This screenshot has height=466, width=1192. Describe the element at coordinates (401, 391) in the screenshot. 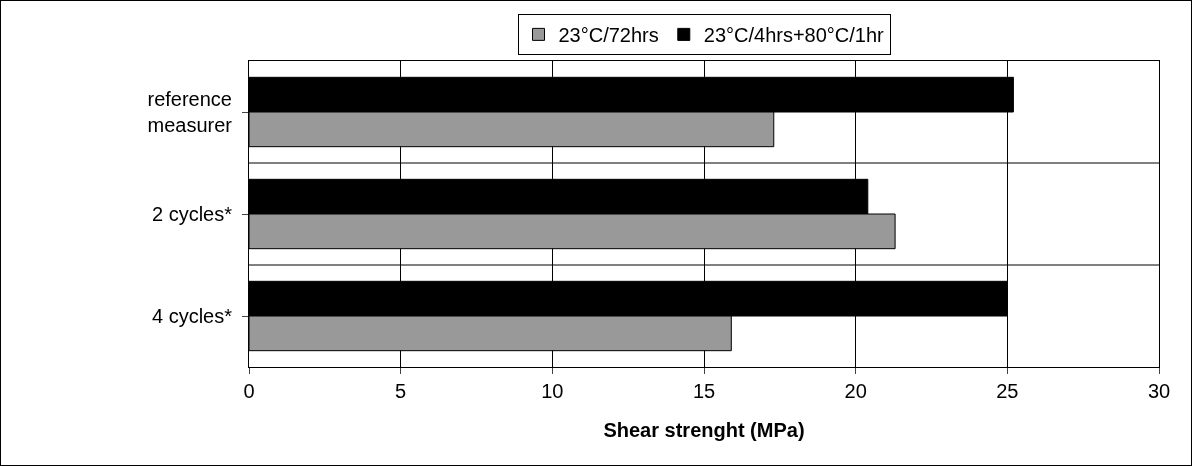

I see `x-tick-label: 5` at that location.